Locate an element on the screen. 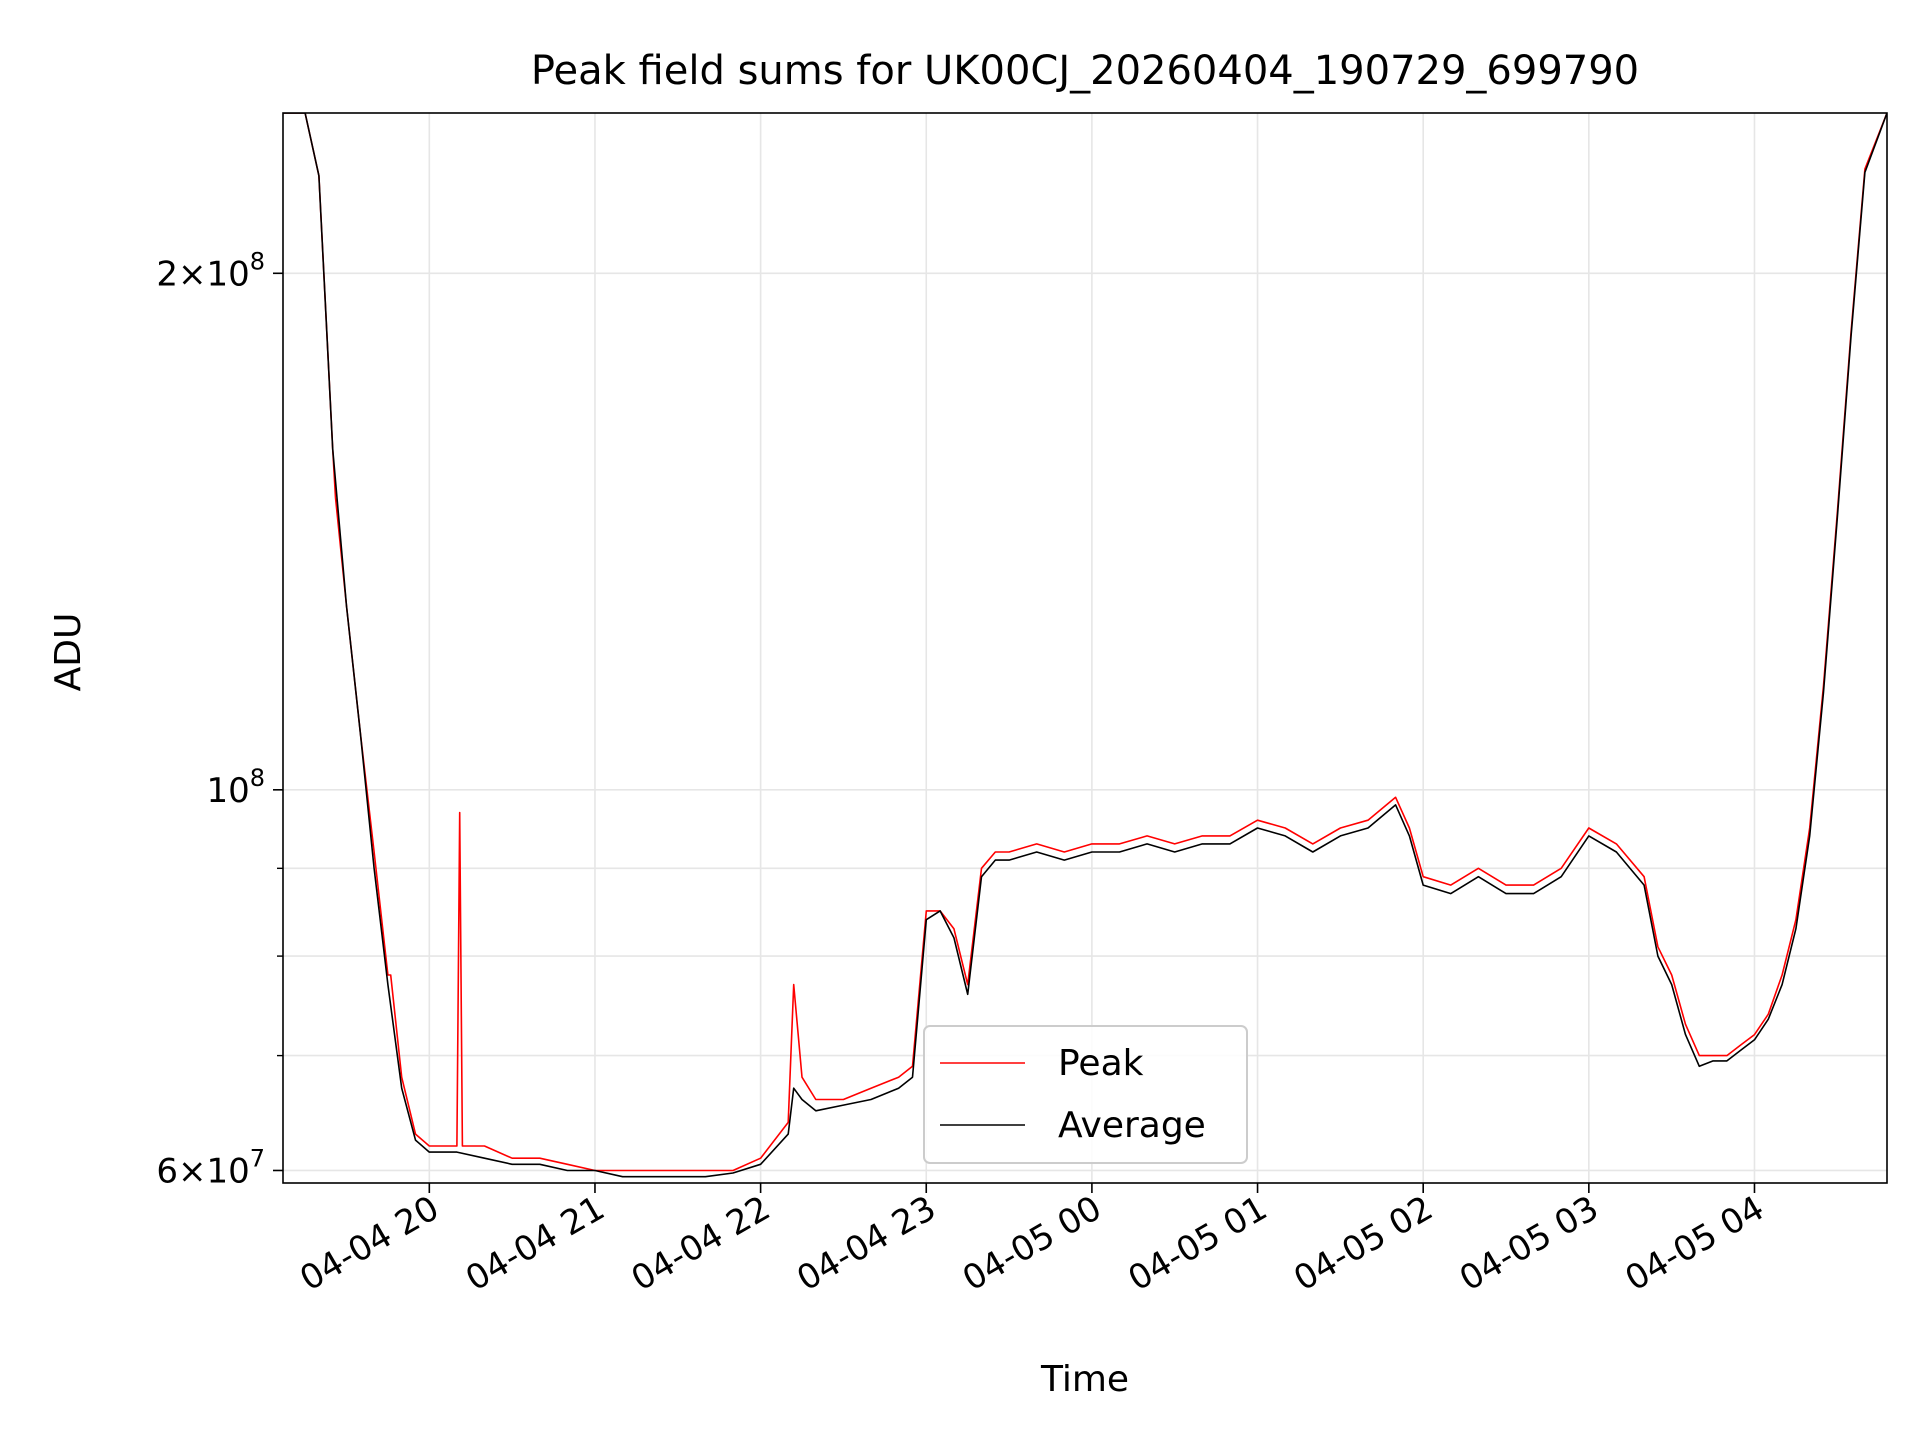 This screenshot has width=1920, height=1440. y-tick-label: 108 is located at coordinates (235, 787).